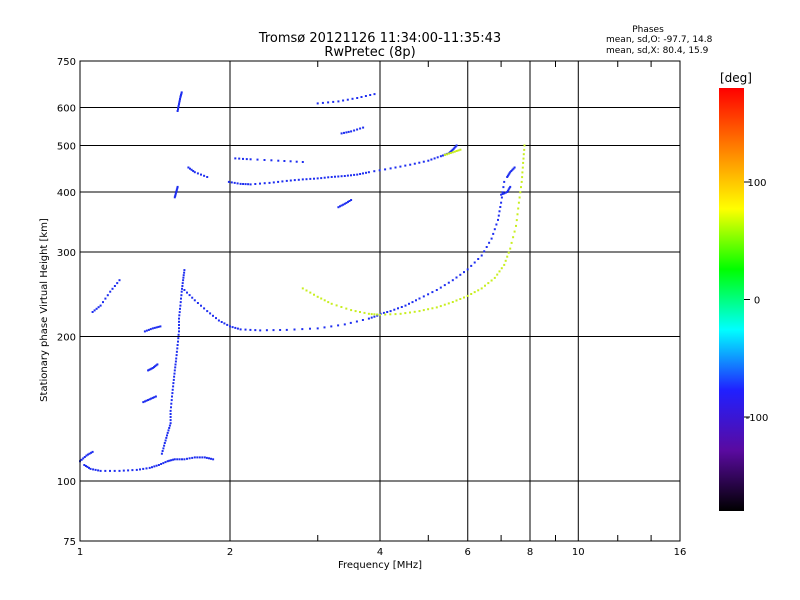 The height and width of the screenshot is (600, 800). I want to click on x-tick-label: 16, so click(680, 552).